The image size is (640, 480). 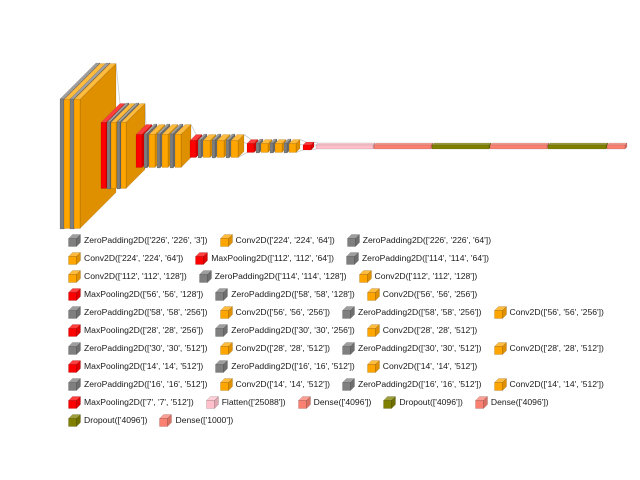 What do you see at coordinates (264, 258) in the screenshot?
I see `legend-item: MaxPooling2D(['112', '112', '64'])` at bounding box center [264, 258].